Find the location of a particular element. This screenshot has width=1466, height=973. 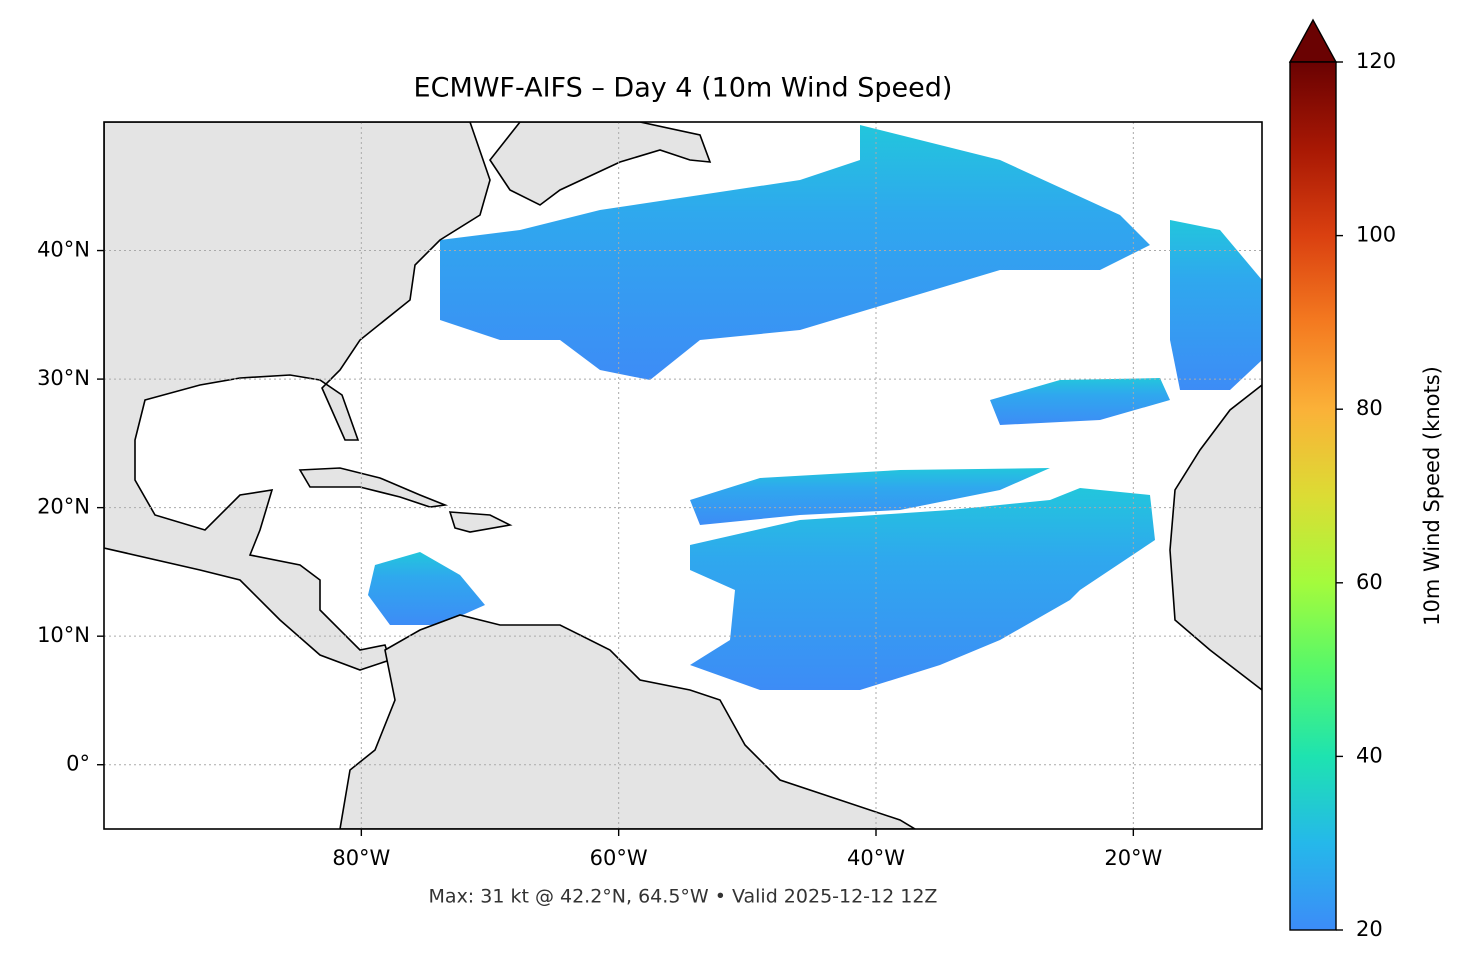

y-tick-label: 10°N is located at coordinates (63, 635).